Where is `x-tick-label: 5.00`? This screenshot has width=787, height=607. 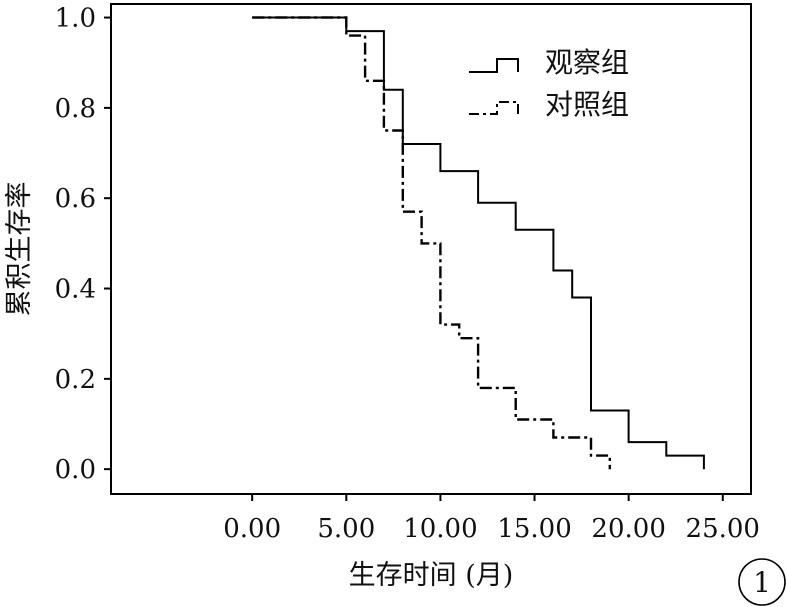
x-tick-label: 5.00 is located at coordinates (346, 529).